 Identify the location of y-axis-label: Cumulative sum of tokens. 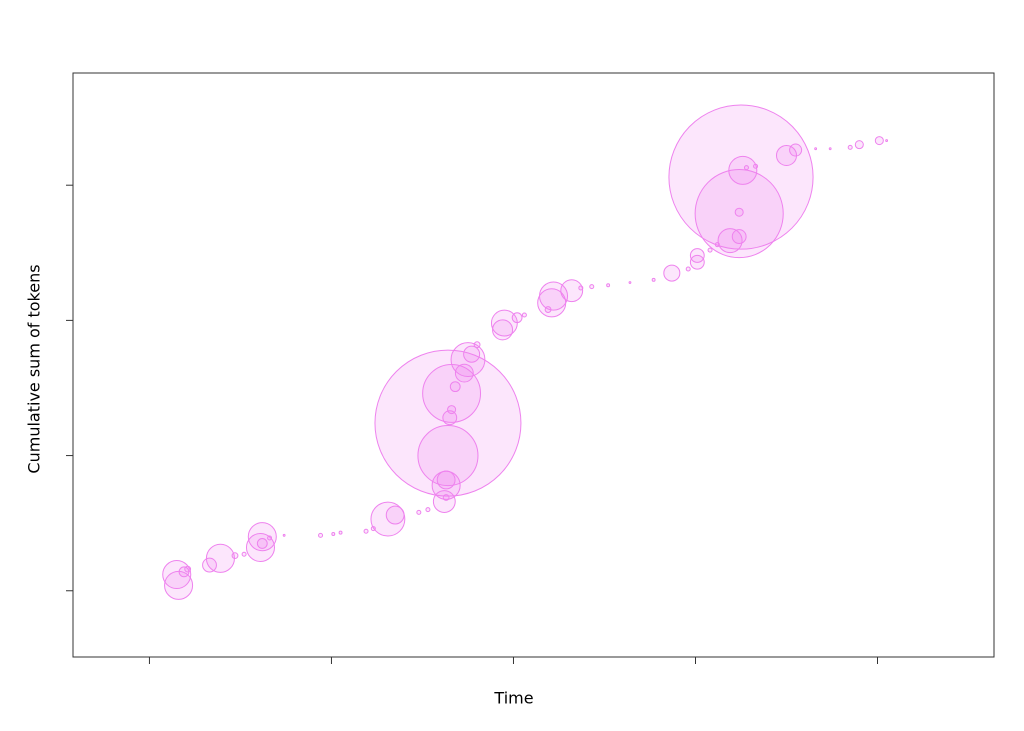
(34, 368).